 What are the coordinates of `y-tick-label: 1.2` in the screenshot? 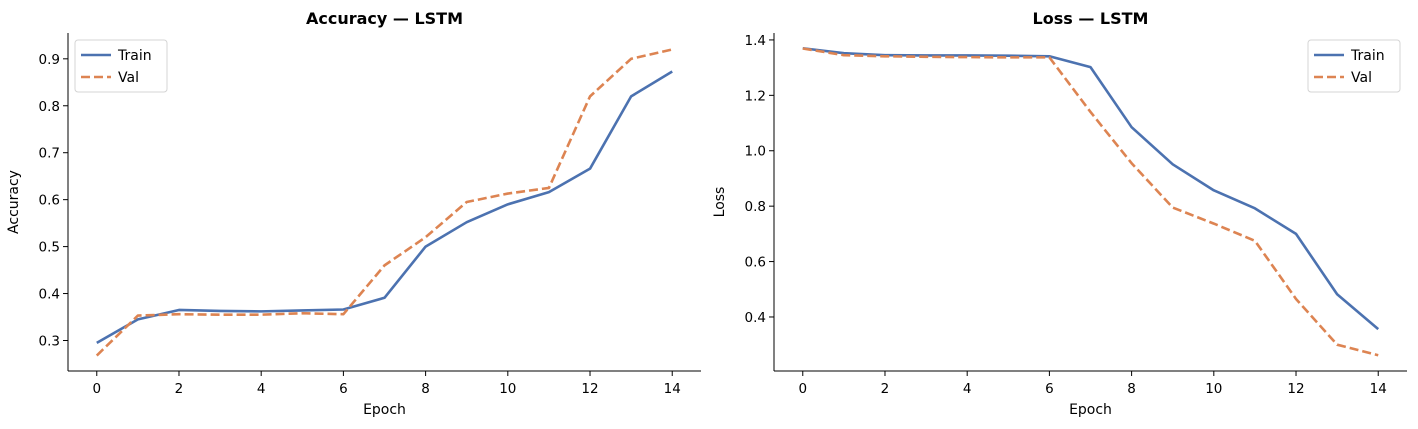 It's located at (755, 96).